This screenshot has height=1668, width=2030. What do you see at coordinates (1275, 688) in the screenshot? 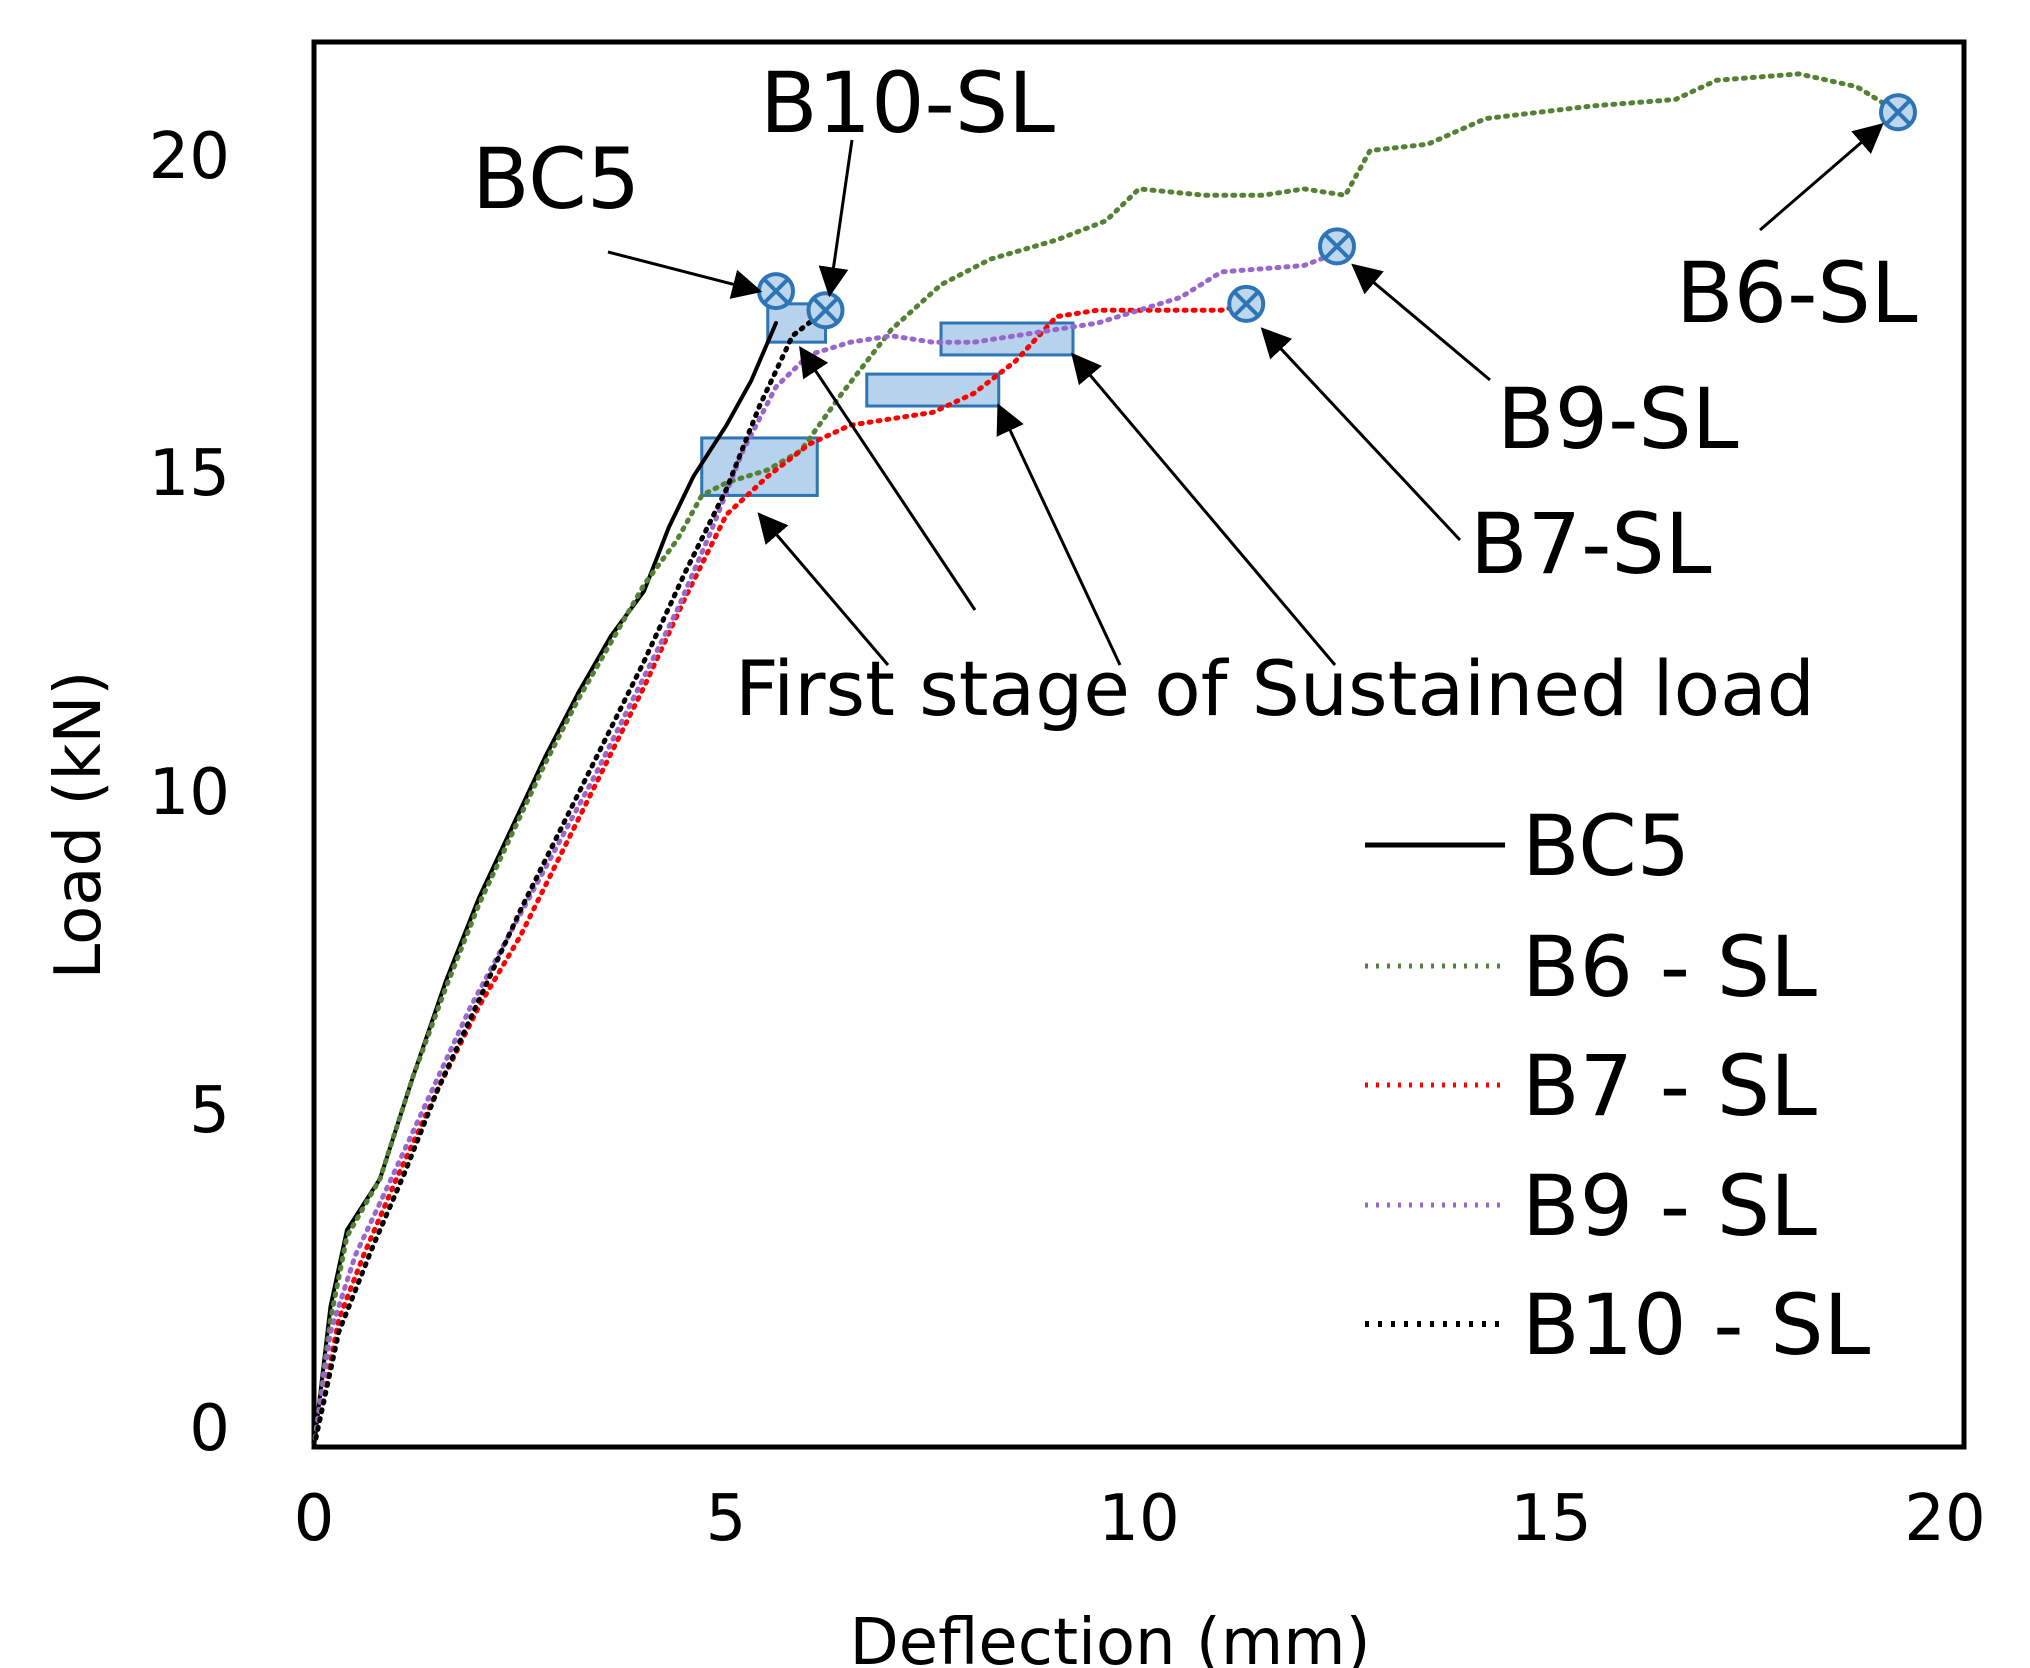
I see `callout-label-sustained-load: First stage of Sustained load` at bounding box center [1275, 688].